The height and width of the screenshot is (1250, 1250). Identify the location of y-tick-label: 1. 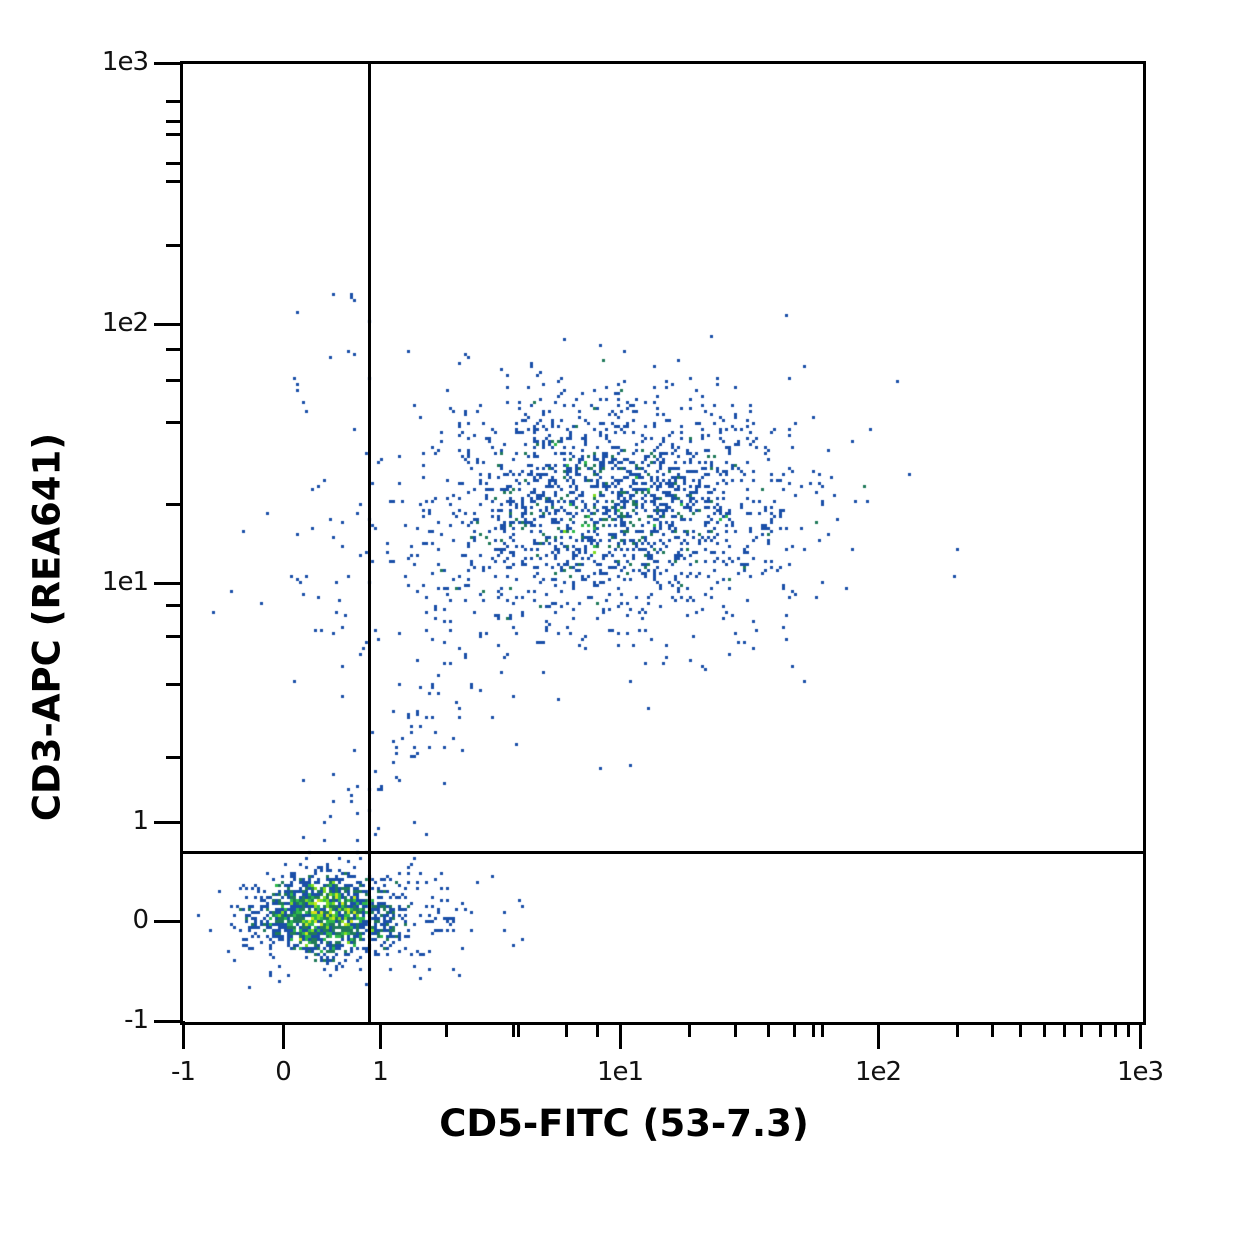
(140, 821).